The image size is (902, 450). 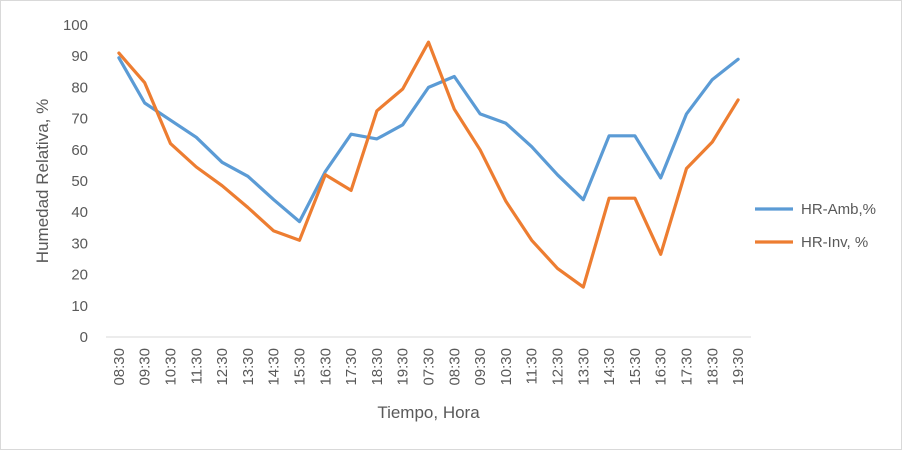 What do you see at coordinates (838, 209) in the screenshot?
I see `legend-label: HR-Amb,%` at bounding box center [838, 209].